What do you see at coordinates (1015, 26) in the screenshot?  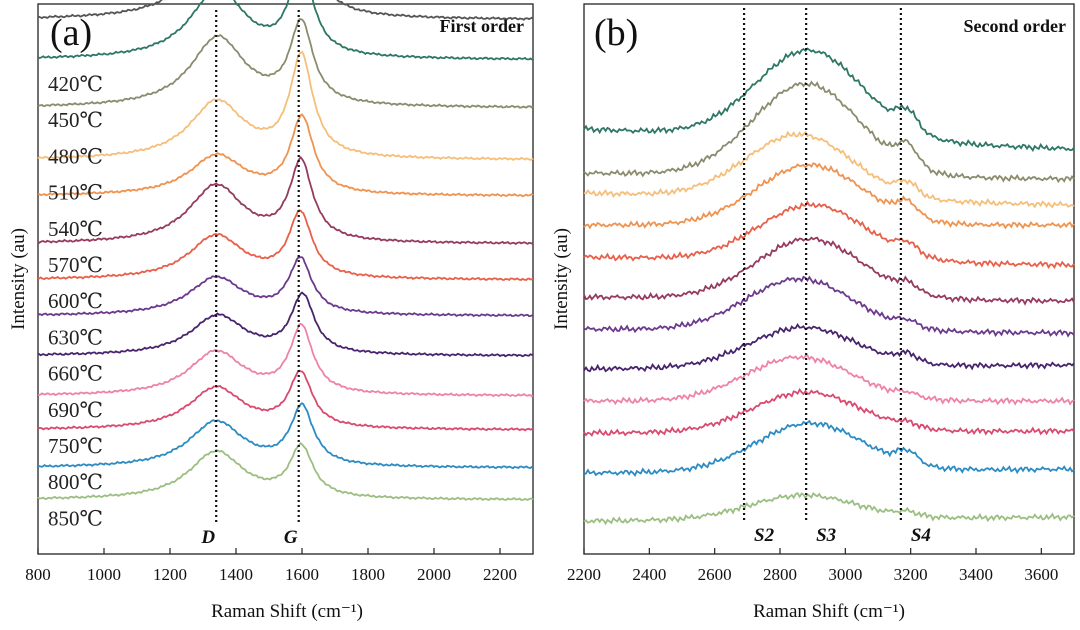 I see `panel-b-title: Second order` at bounding box center [1015, 26].